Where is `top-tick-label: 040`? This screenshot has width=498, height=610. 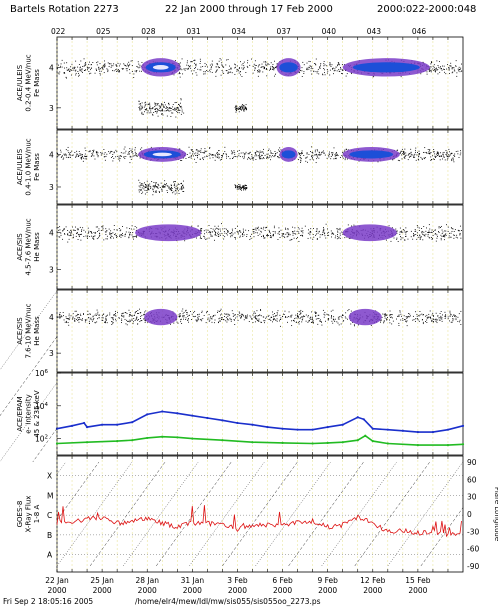
top-tick-label: 040 is located at coordinates (329, 31).